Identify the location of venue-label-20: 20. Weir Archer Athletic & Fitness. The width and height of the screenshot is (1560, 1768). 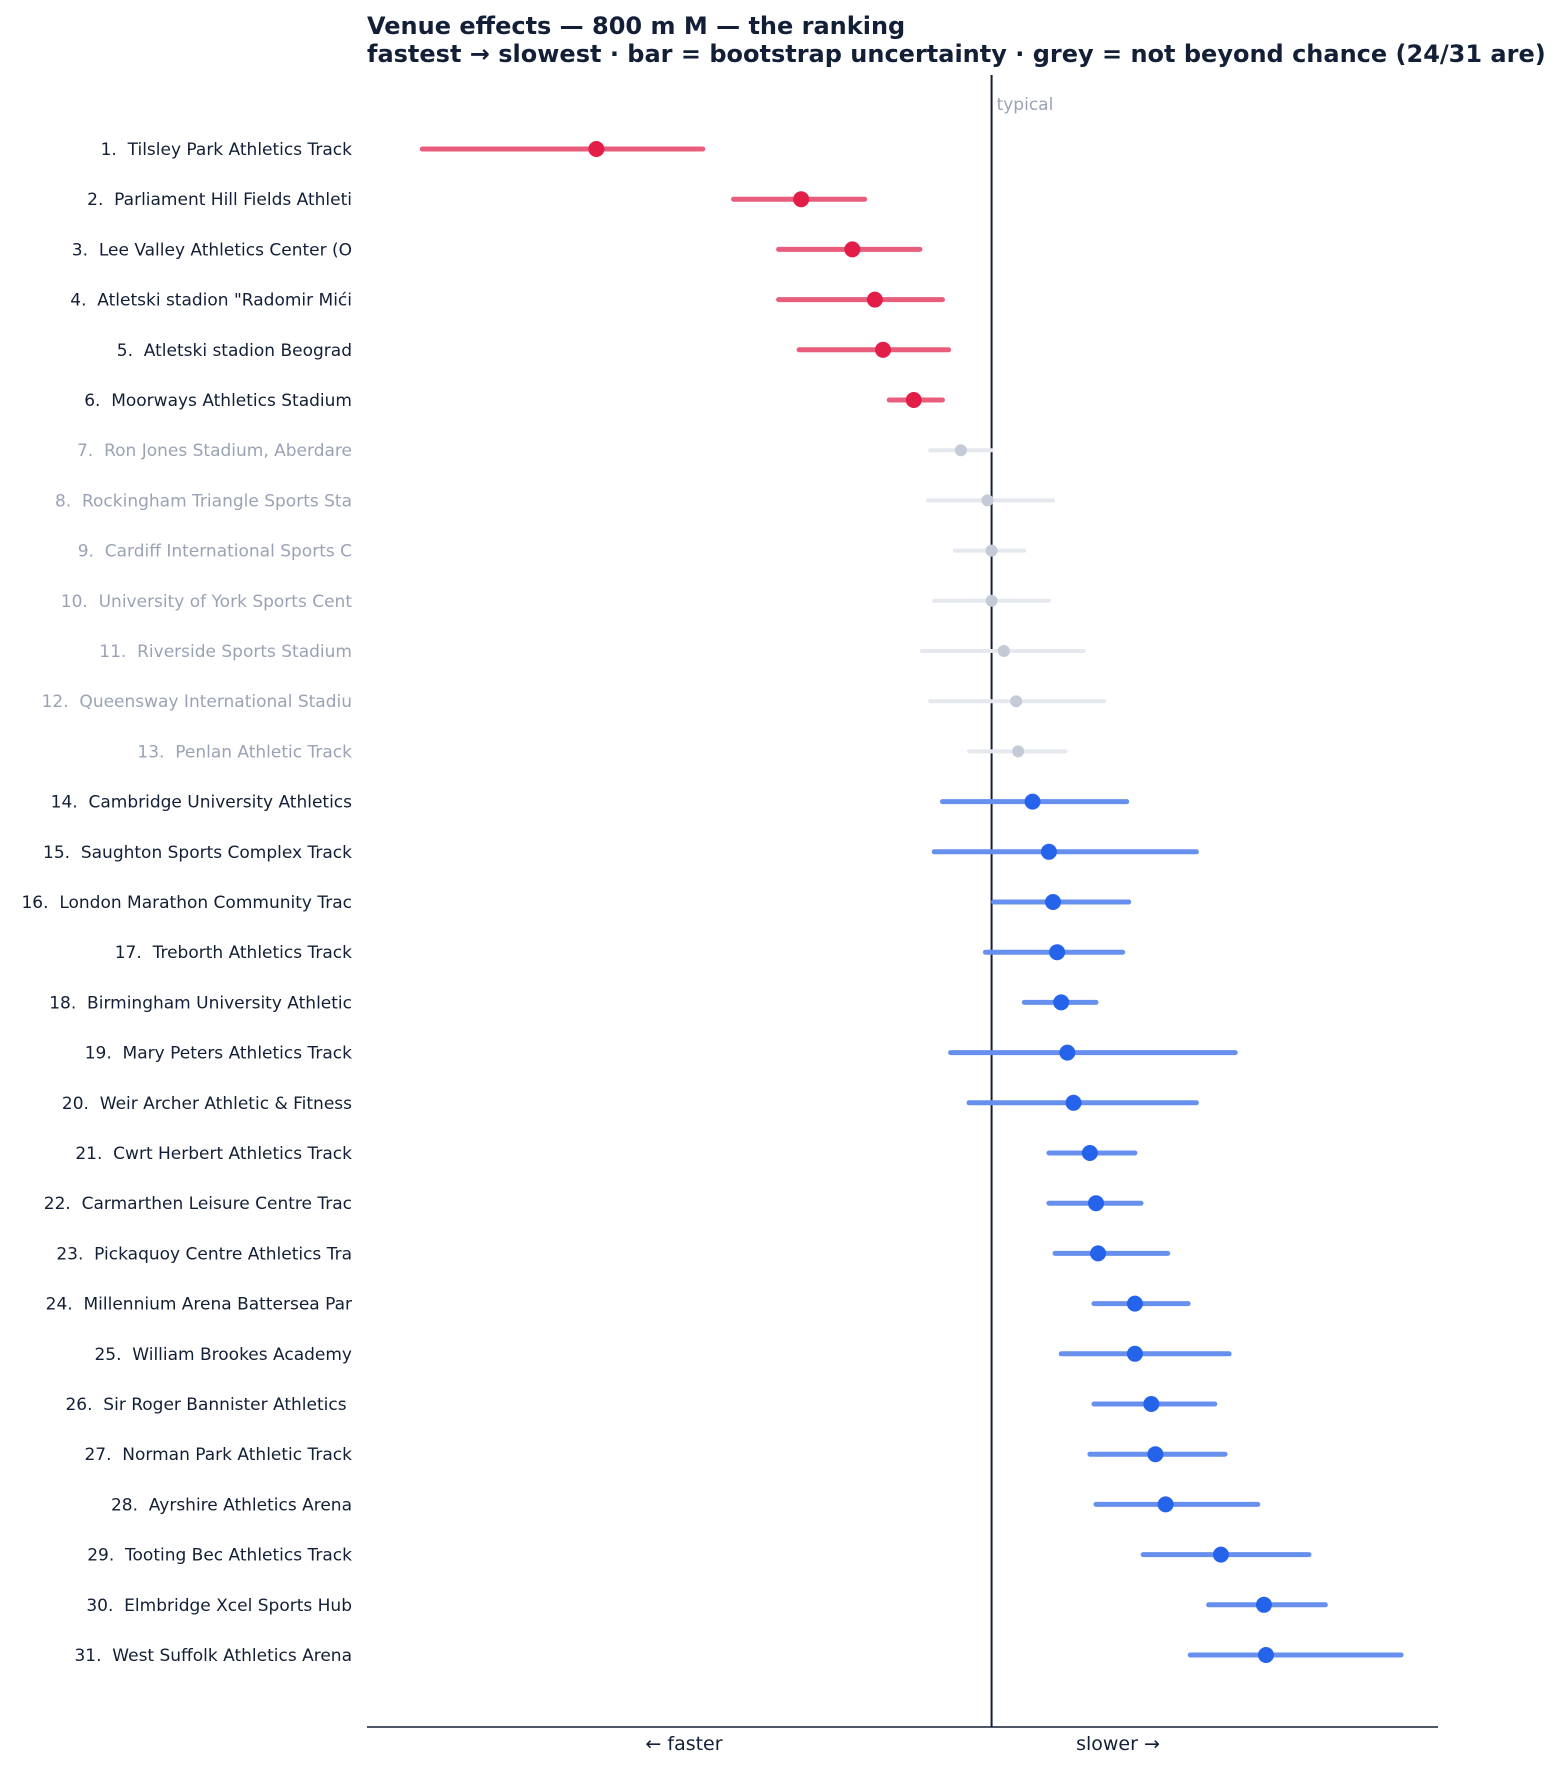
(207, 1104).